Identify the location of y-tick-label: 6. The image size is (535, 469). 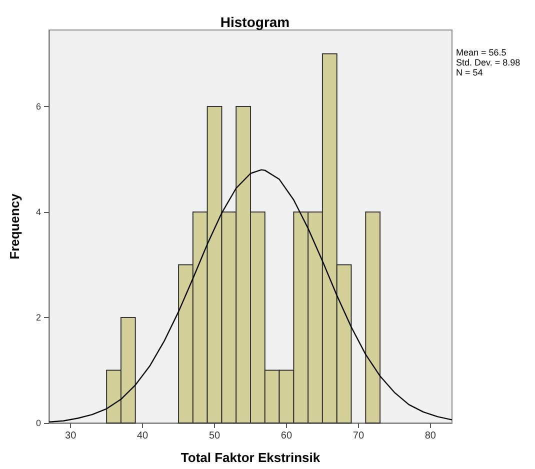
(38, 106).